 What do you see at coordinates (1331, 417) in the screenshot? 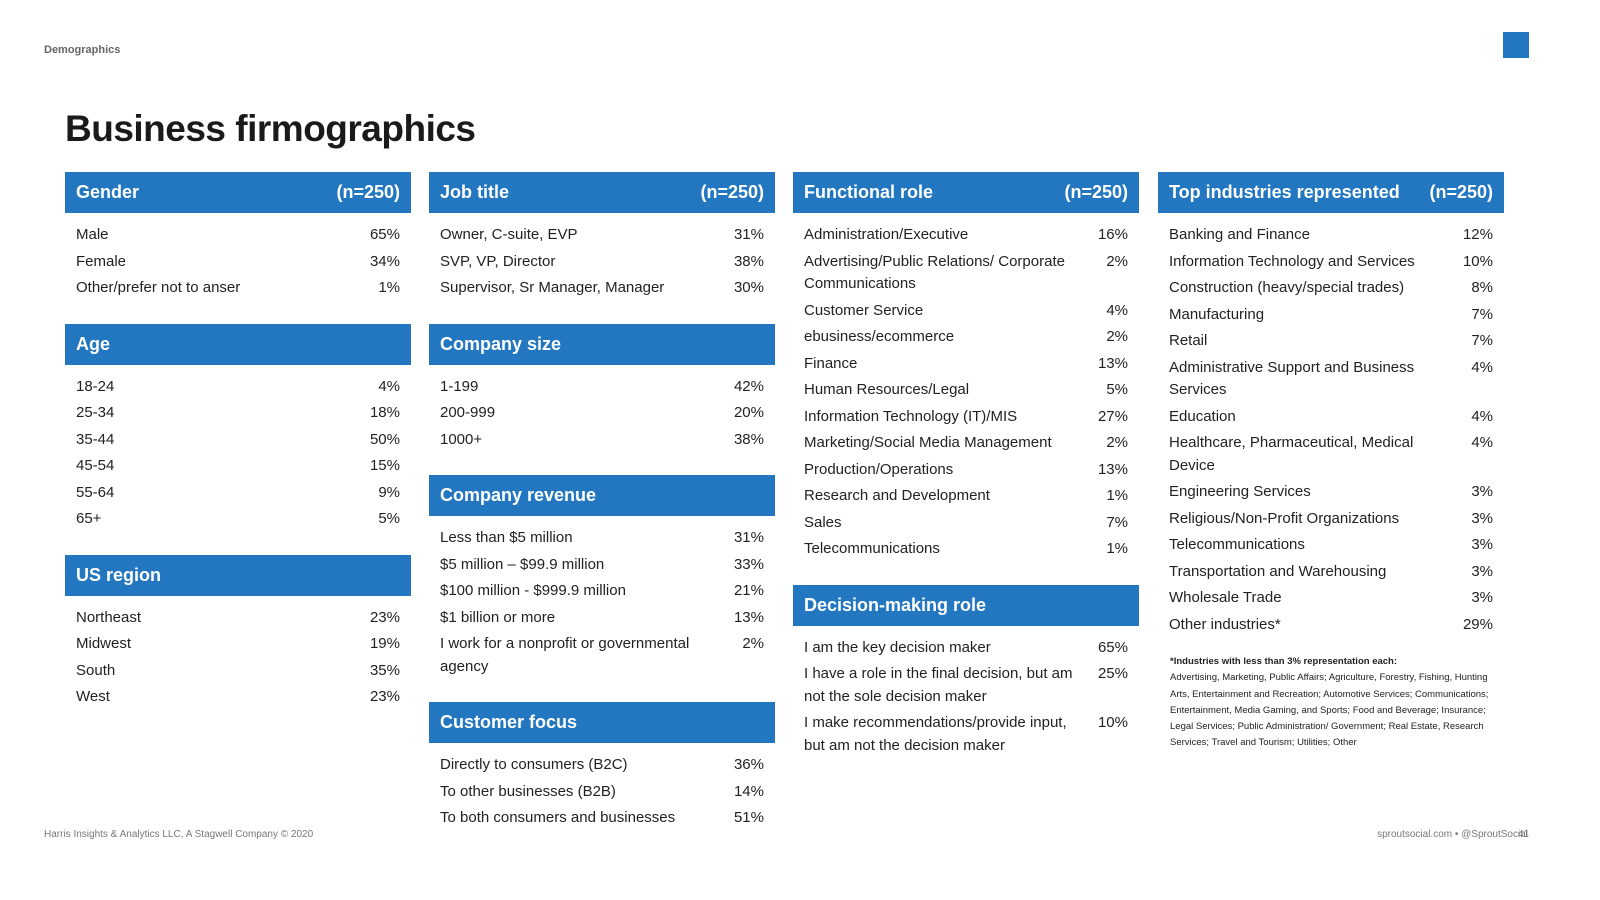
I see `table-row: Education 4%` at bounding box center [1331, 417].